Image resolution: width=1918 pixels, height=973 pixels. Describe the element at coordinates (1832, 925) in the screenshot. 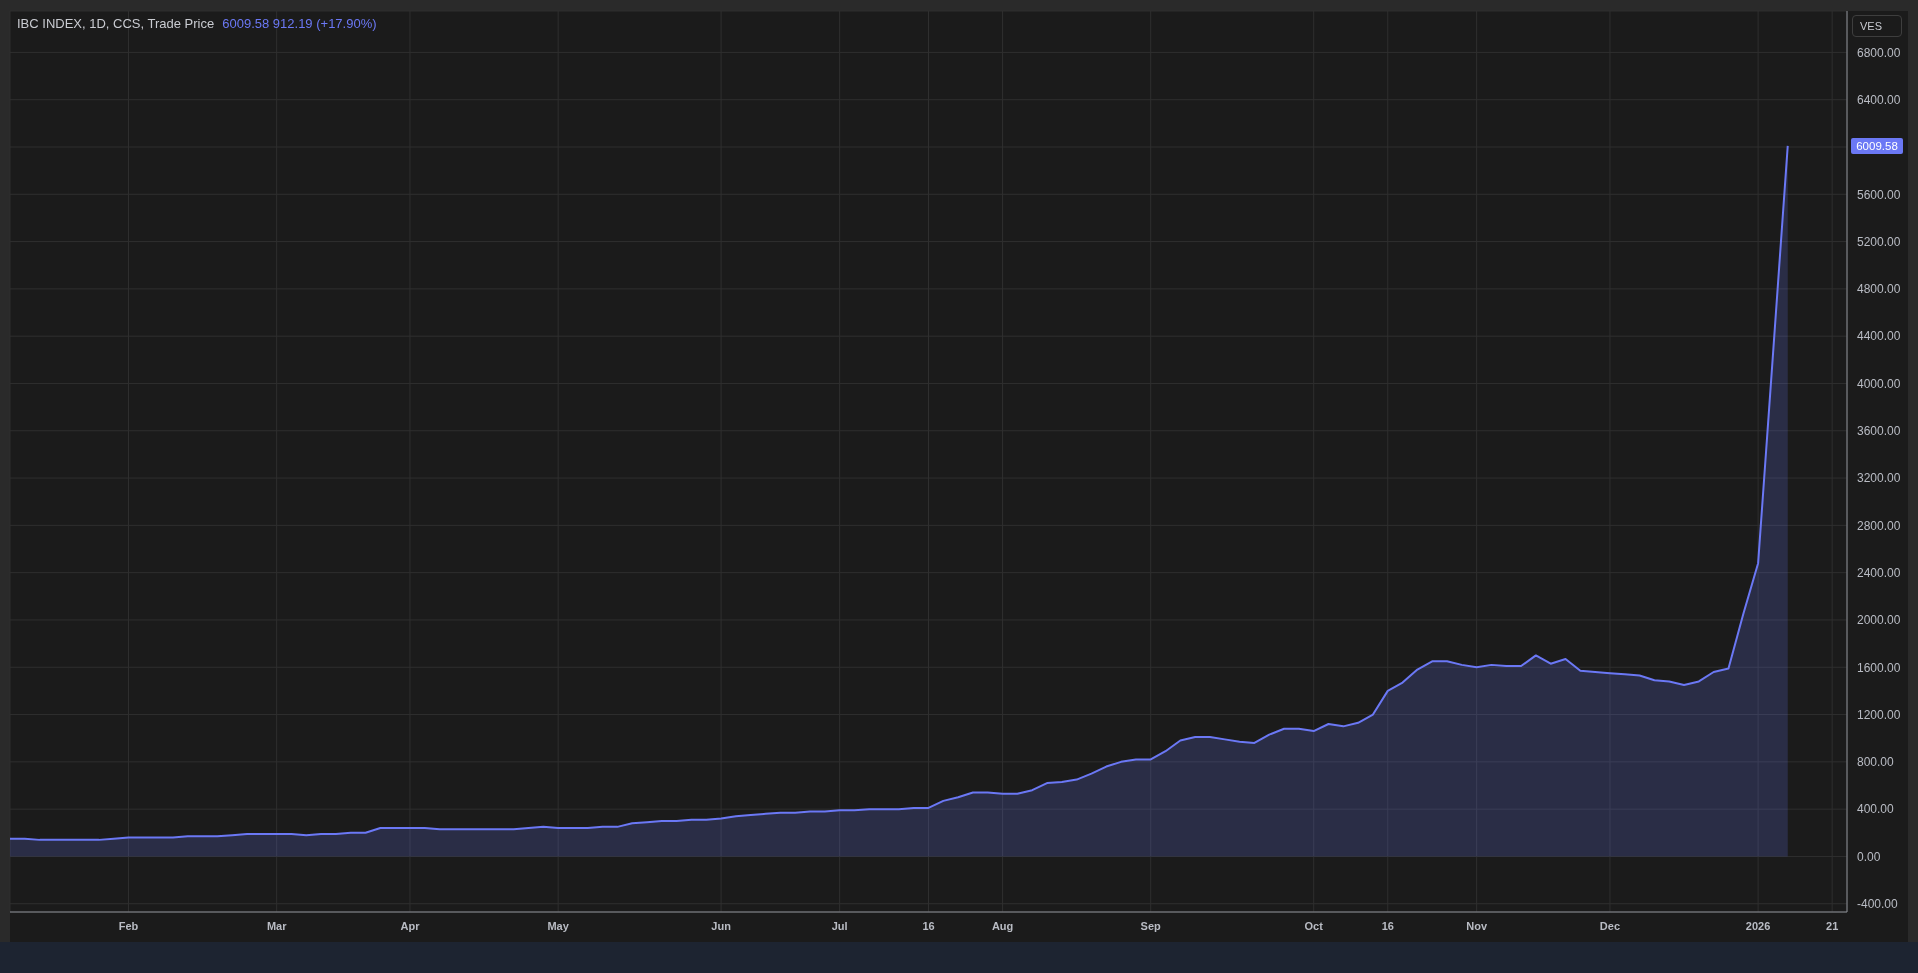

I see `x-tick-label: 21` at that location.